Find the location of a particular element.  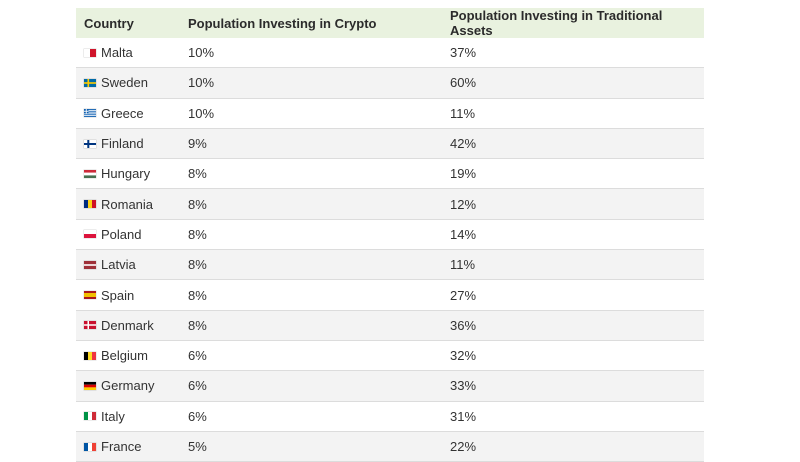

romania-flag-icon is located at coordinates (90, 204).